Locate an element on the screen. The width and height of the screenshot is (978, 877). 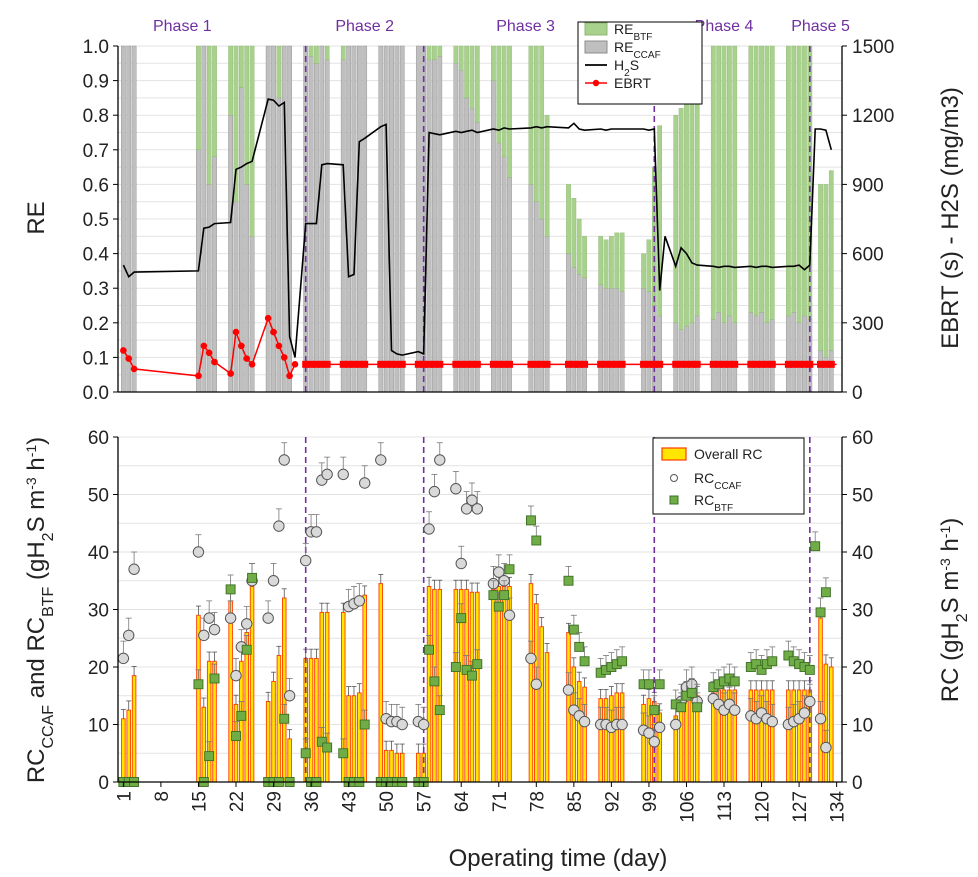
legend-rc-ccaf-swatch is located at coordinates (674, 478).